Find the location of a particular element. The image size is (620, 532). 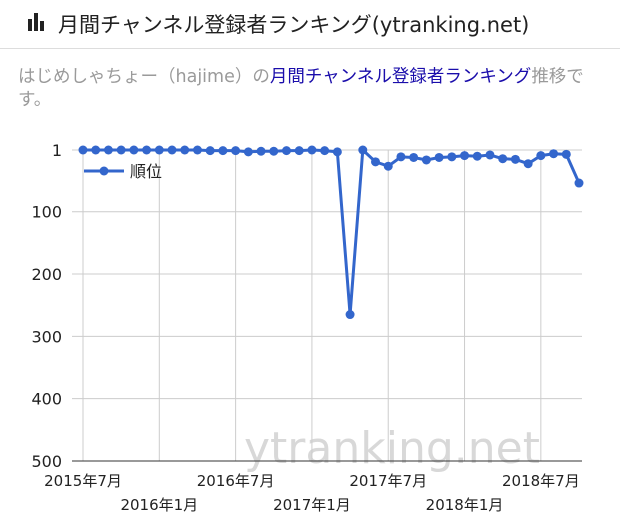

legend-label: 順位 is located at coordinates (146, 171).